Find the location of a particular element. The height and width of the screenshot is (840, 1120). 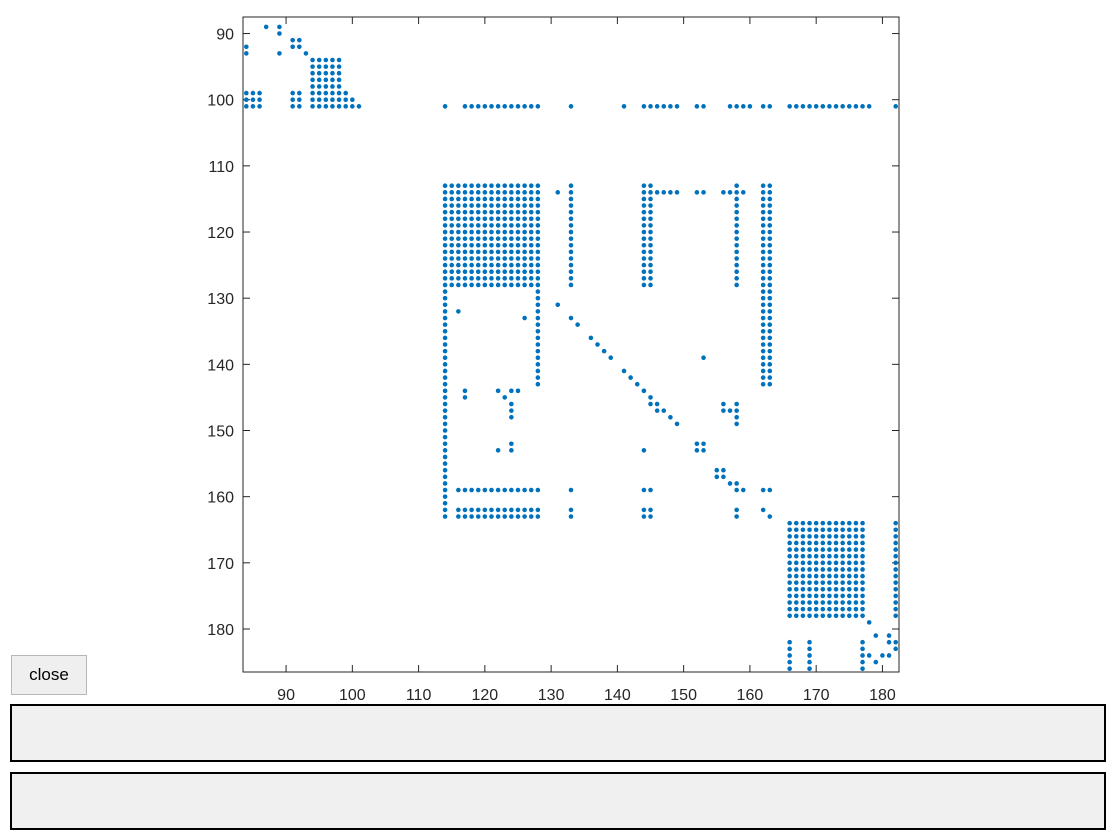

x-tick-label: 180 is located at coordinates (882, 693).